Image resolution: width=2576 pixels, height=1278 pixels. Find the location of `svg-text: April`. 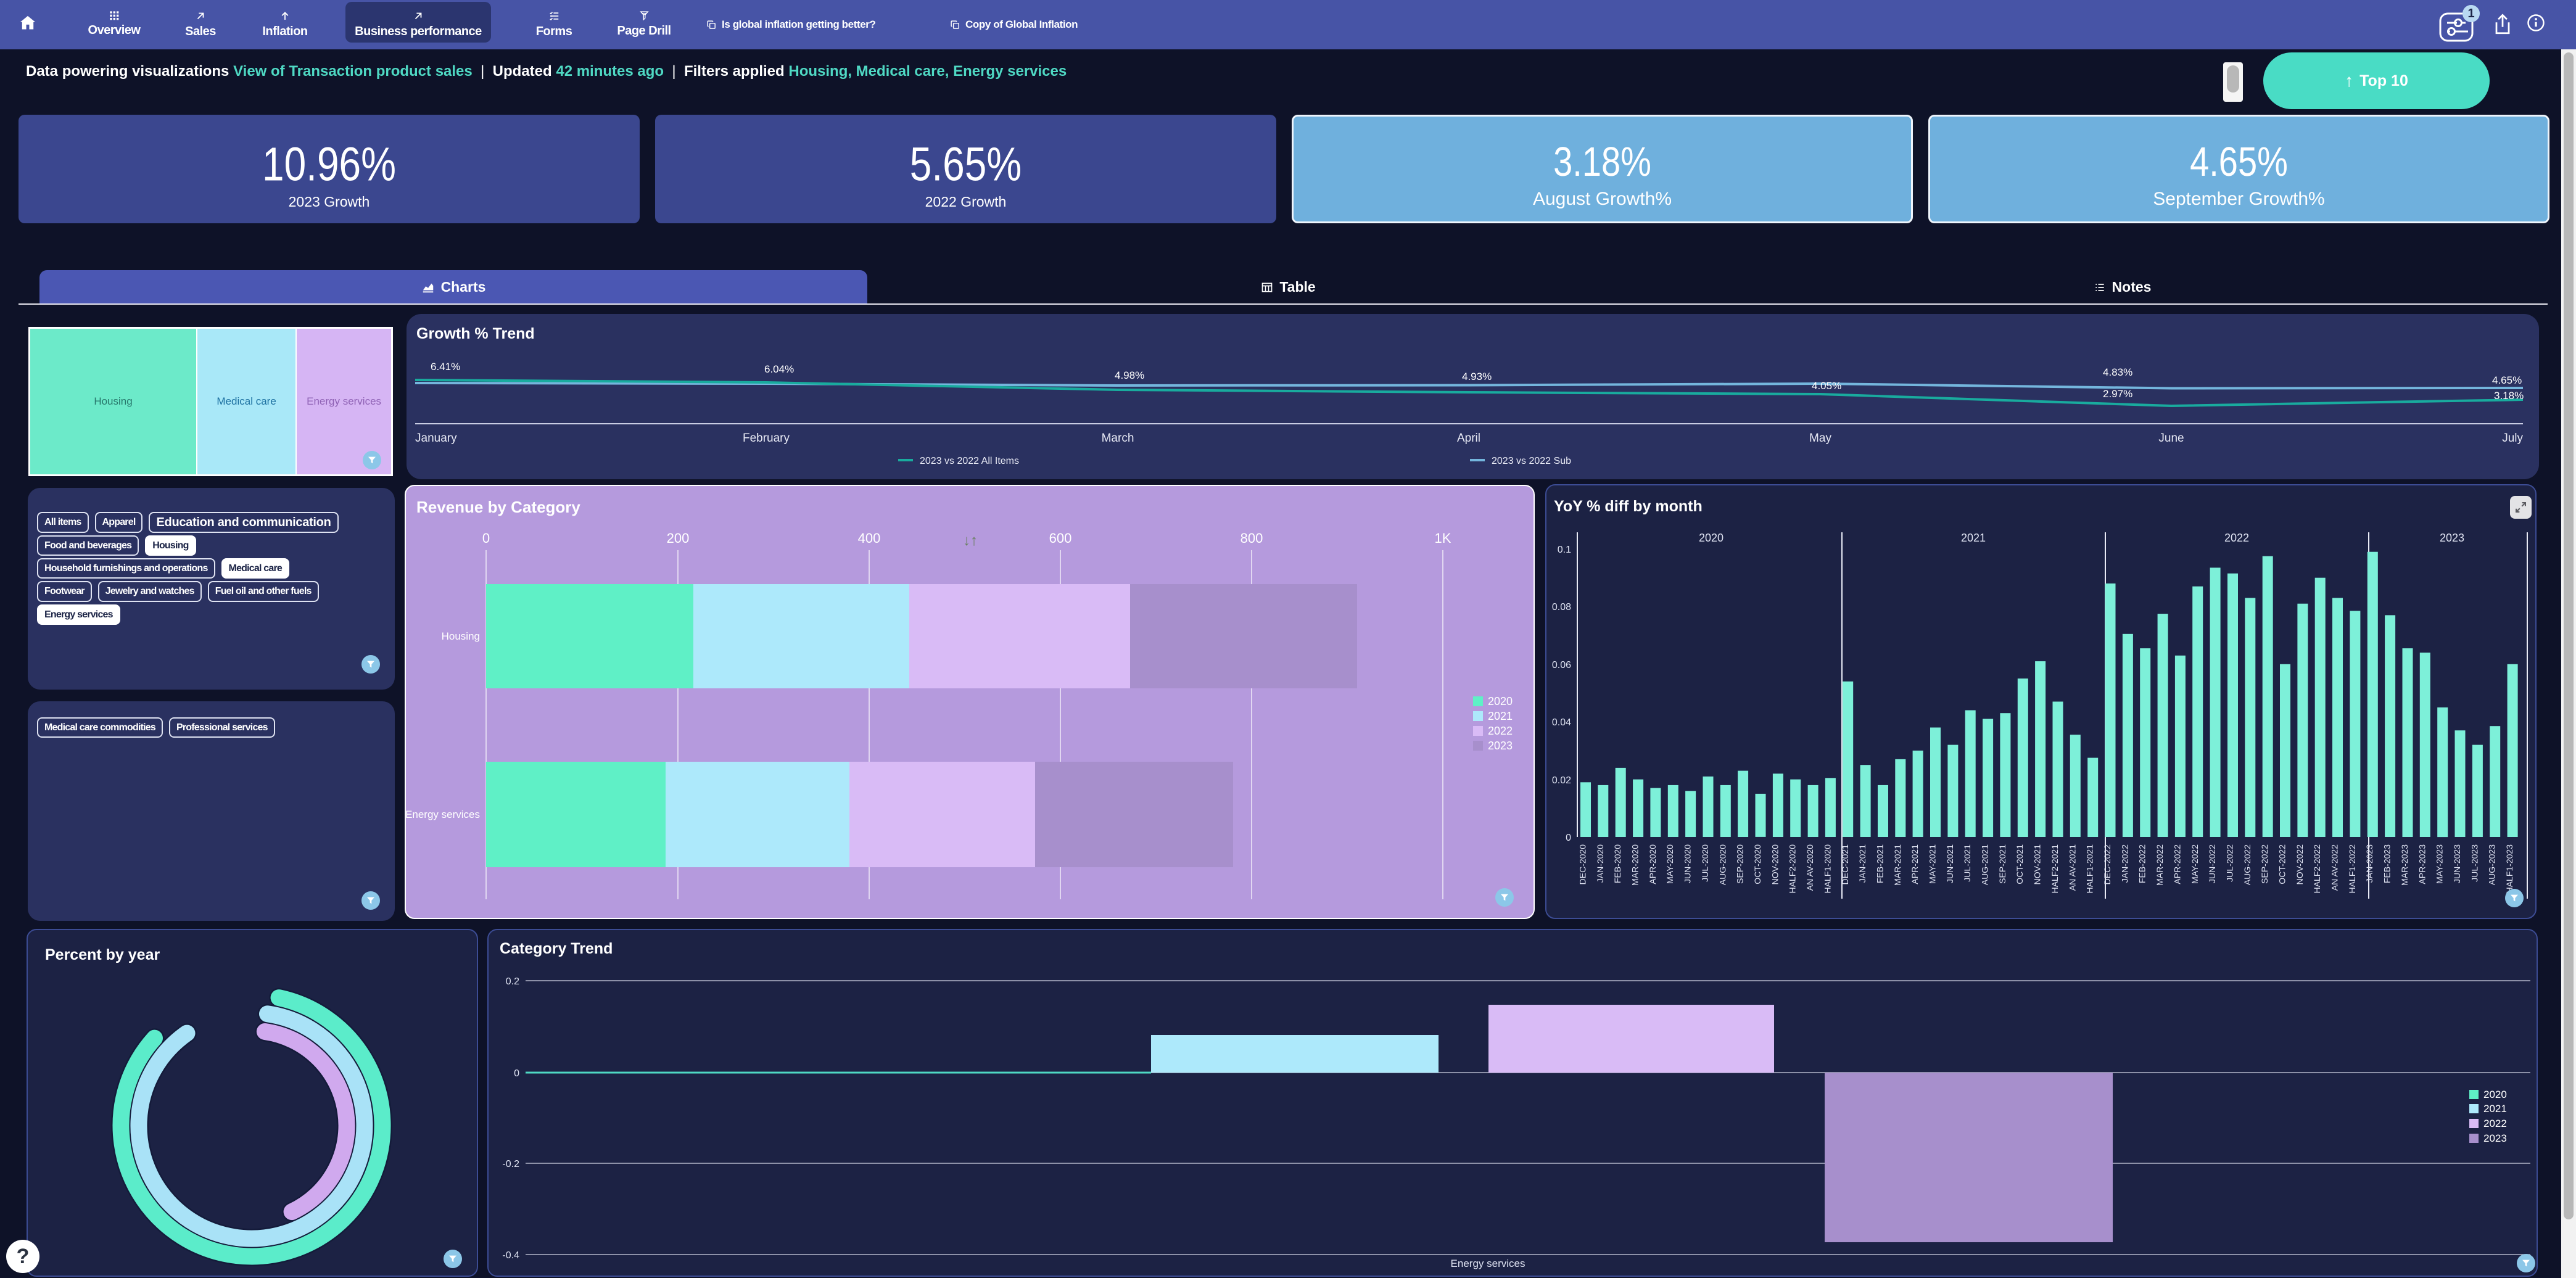

svg-text: April is located at coordinates (1468, 439).